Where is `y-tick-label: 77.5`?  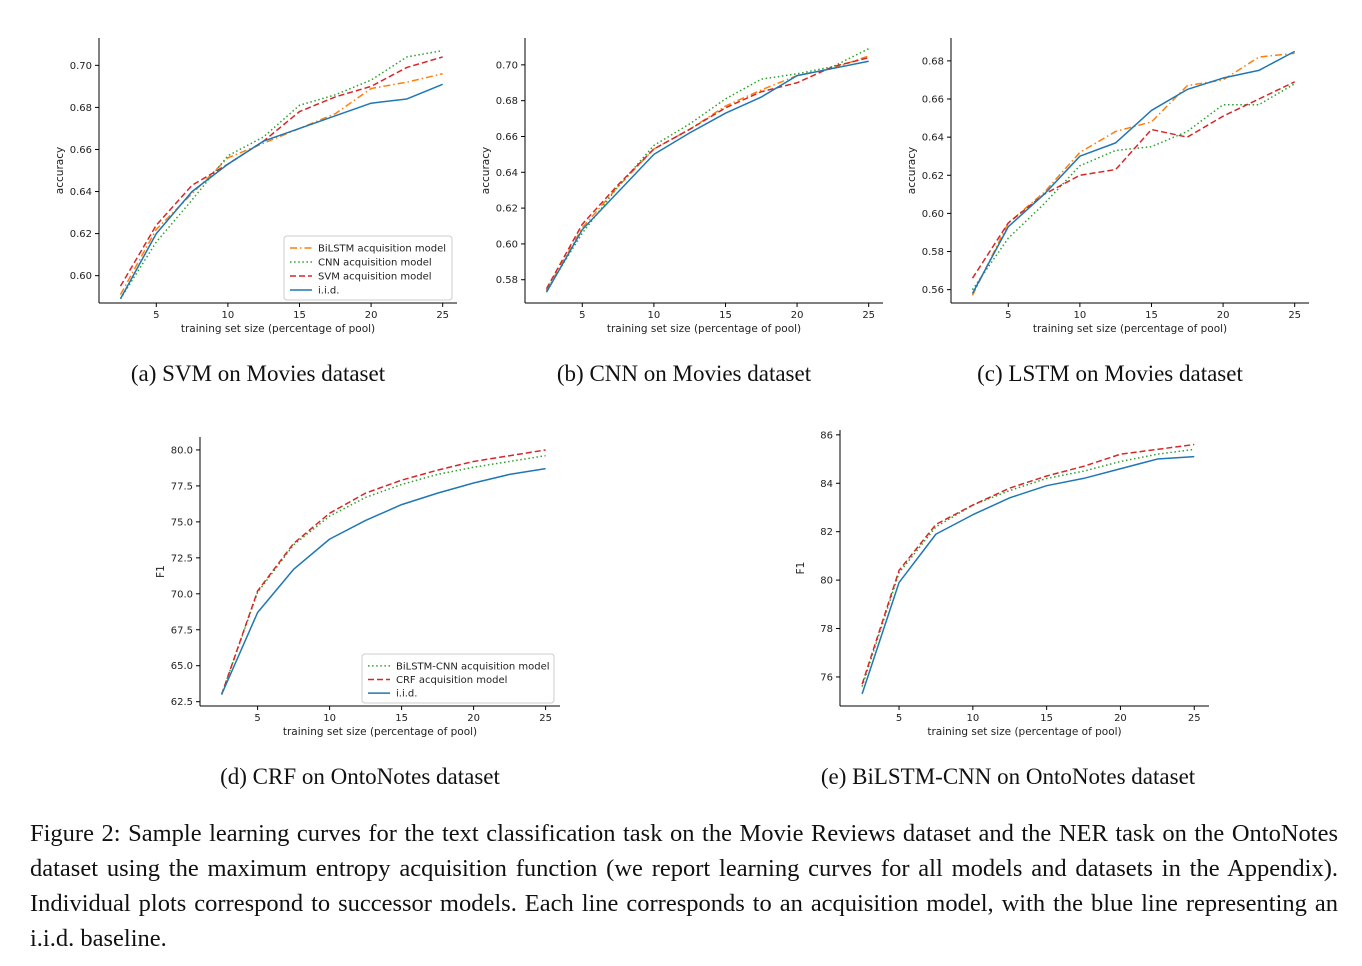
y-tick-label: 77.5 is located at coordinates (182, 486).